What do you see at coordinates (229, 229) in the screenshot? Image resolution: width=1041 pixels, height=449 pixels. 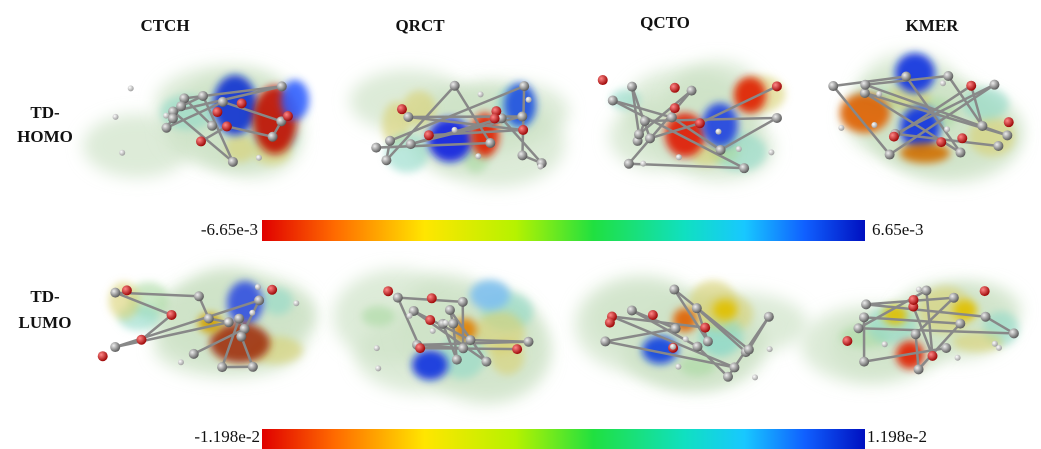 I see `colorbar-min: -6.65e-3` at bounding box center [229, 229].